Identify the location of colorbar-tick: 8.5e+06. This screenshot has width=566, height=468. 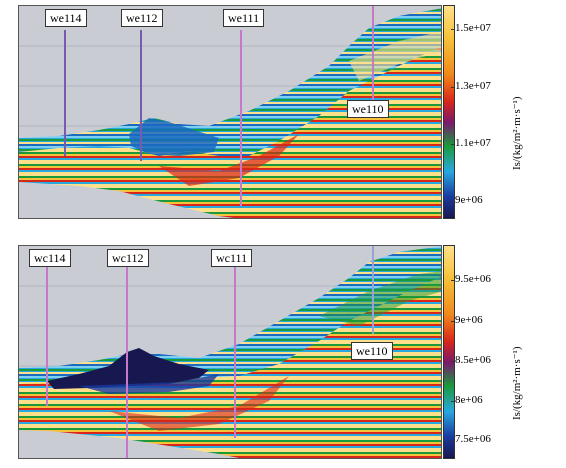
(471, 360).